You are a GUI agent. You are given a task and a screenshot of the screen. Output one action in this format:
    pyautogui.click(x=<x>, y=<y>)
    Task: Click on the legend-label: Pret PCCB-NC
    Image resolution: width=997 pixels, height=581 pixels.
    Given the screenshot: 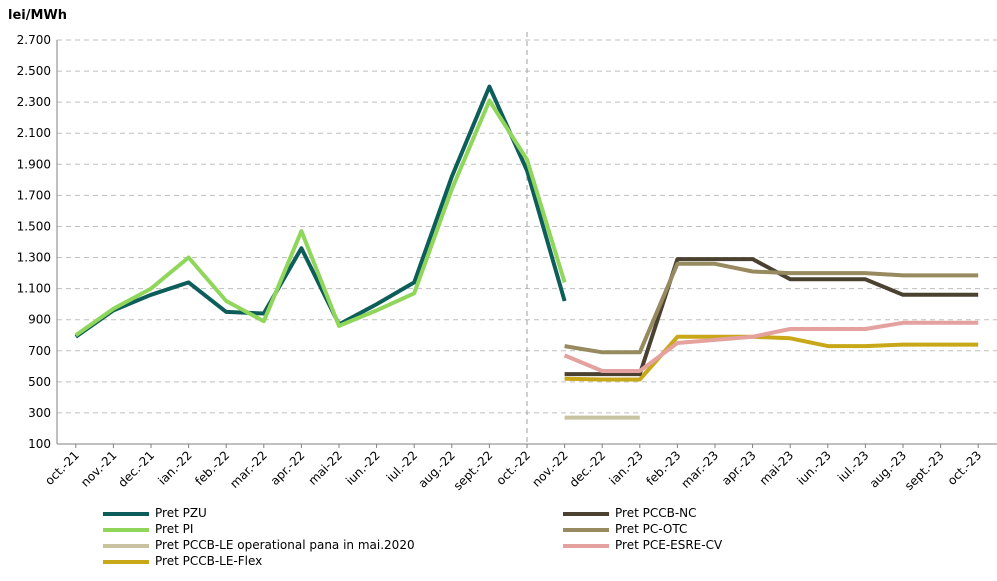 What is the action you would take?
    pyautogui.click(x=656, y=513)
    